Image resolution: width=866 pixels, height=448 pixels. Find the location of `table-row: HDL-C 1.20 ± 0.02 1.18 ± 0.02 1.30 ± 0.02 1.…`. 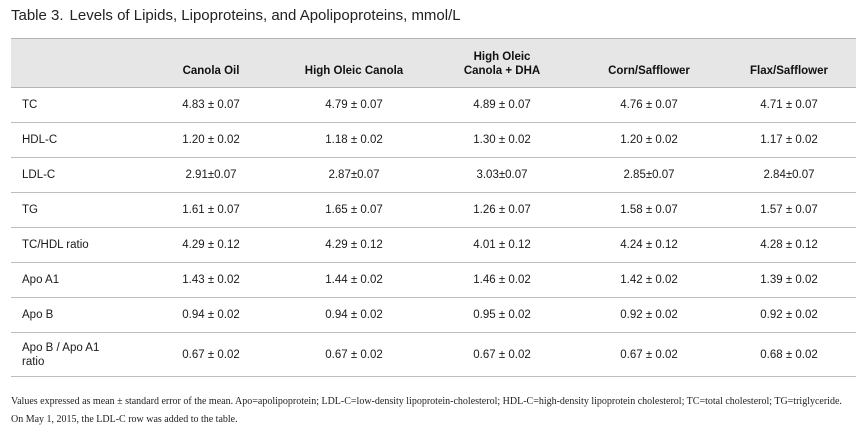

table-row: HDL-C 1.20 ± 0.02 1.18 ± 0.02 1.30 ± 0.02 1.… is located at coordinates (433, 140).